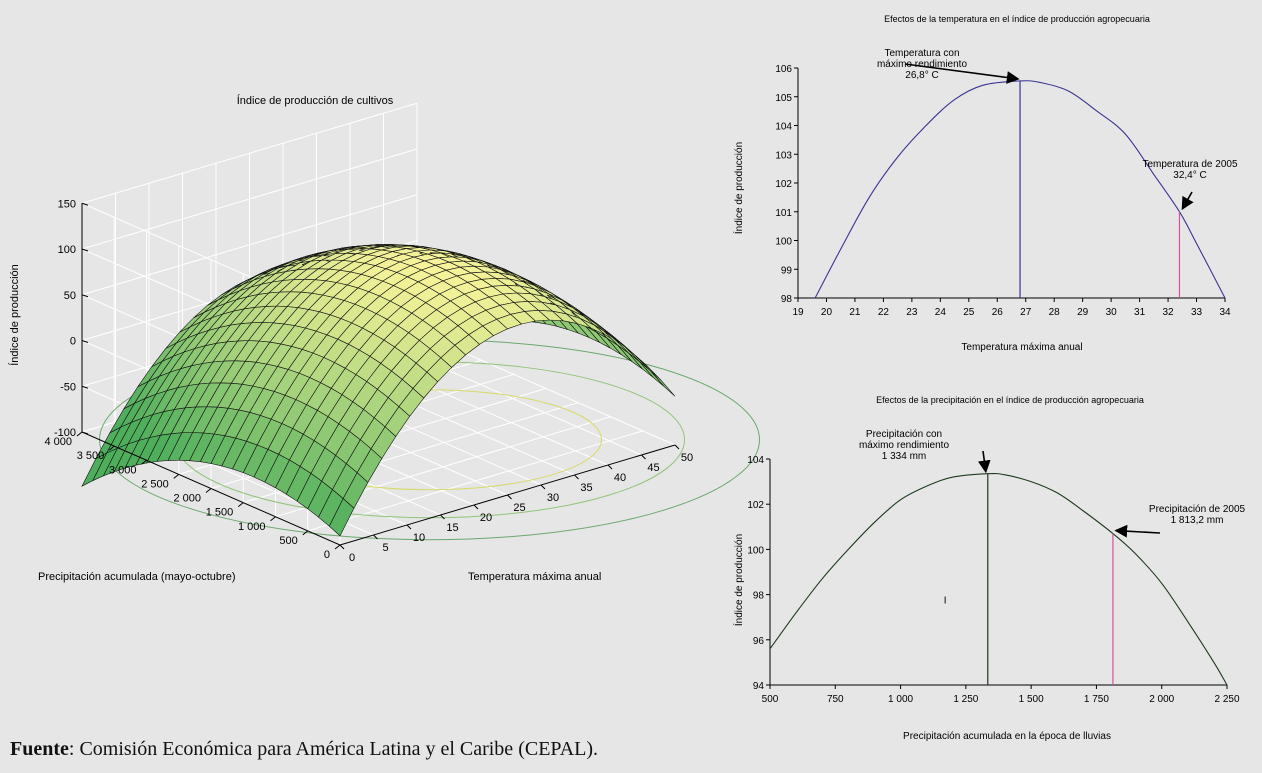  Describe the element at coordinates (945, 601) in the screenshot. I see `plot-annotation: I` at that location.